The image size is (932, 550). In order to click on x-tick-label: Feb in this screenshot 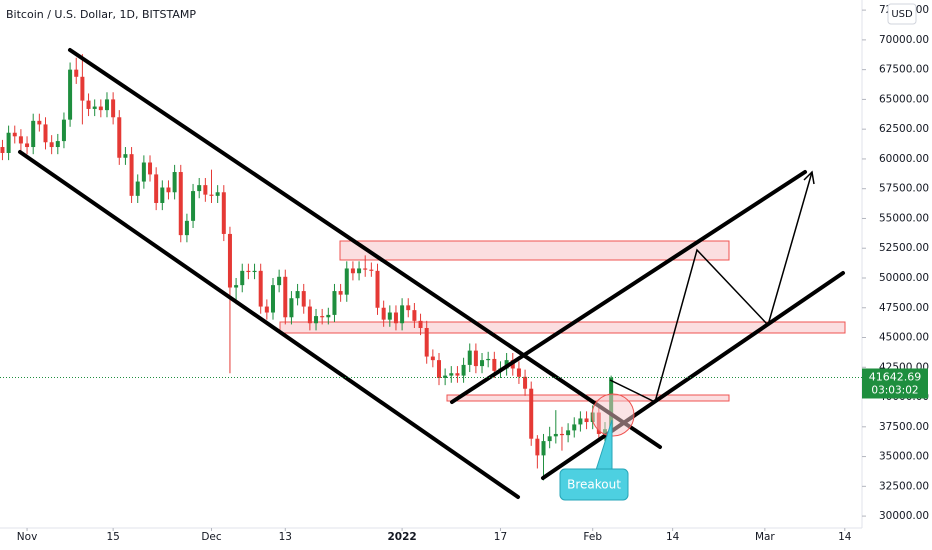, I will do `click(592, 537)`.